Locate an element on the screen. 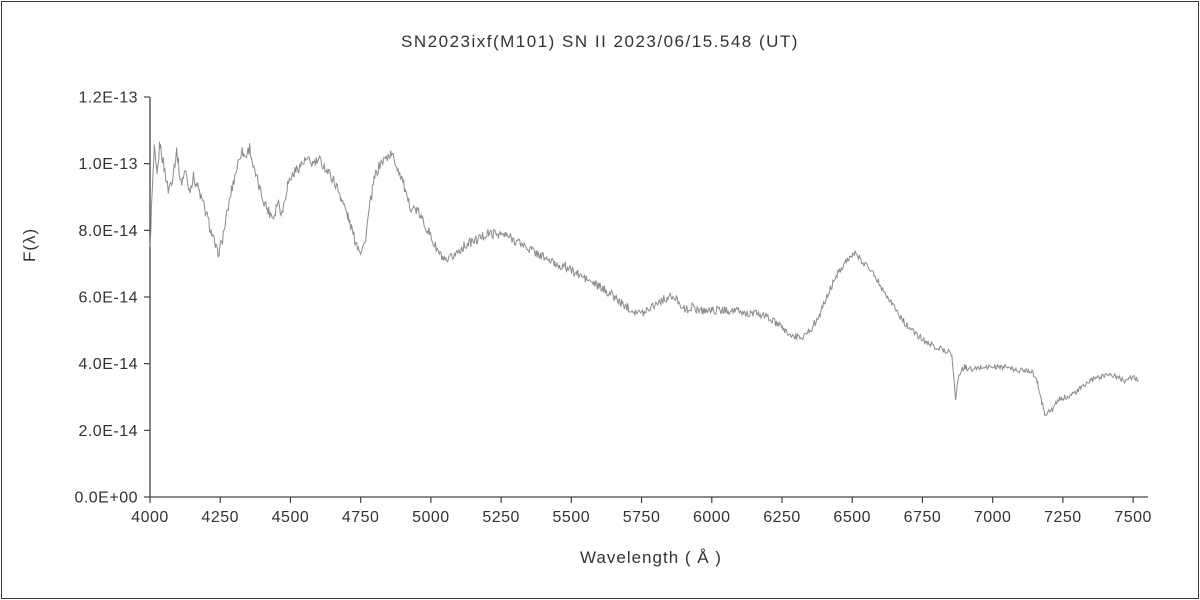  x-tick-label: 4750 is located at coordinates (361, 517).